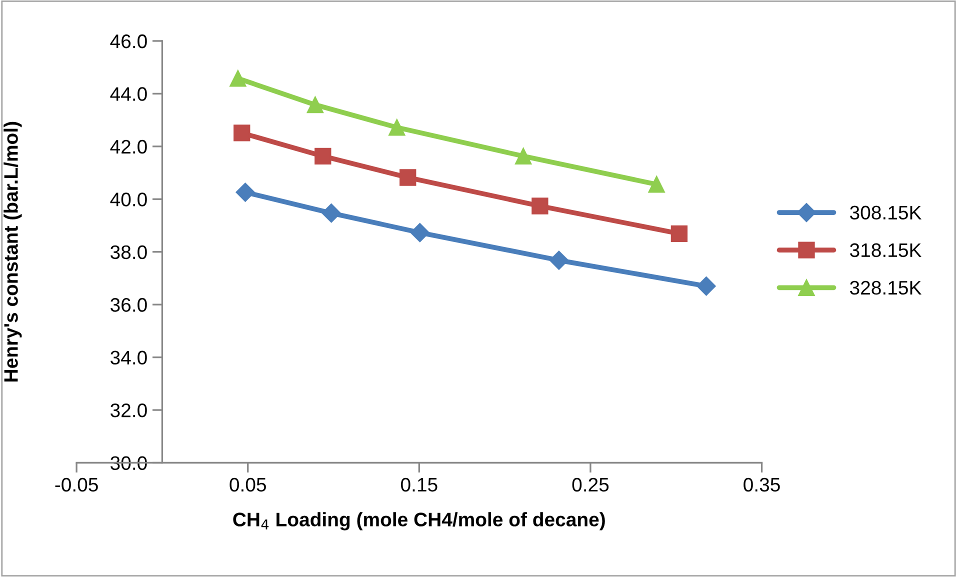 The image size is (957, 577). Describe the element at coordinates (128, 199) in the screenshot. I see `y-tick-label: 40.0` at that location.